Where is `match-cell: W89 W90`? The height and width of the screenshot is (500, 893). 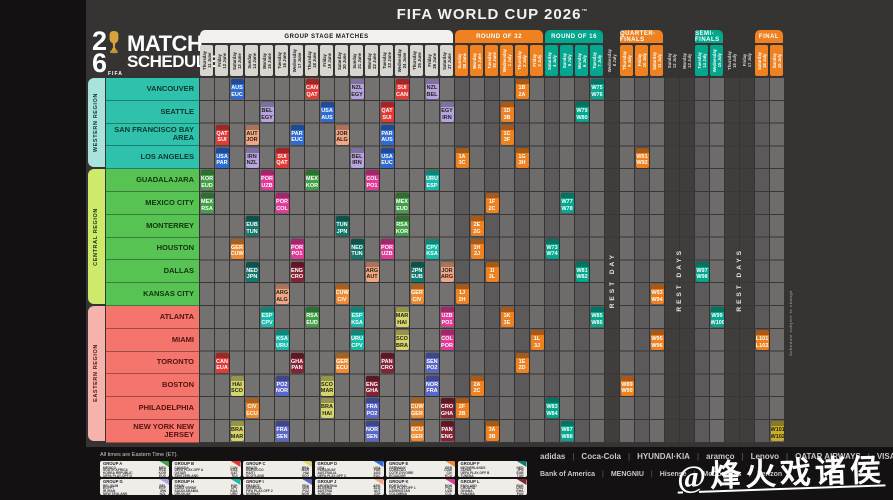 match-cell: W89 W90 is located at coordinates (627, 385).